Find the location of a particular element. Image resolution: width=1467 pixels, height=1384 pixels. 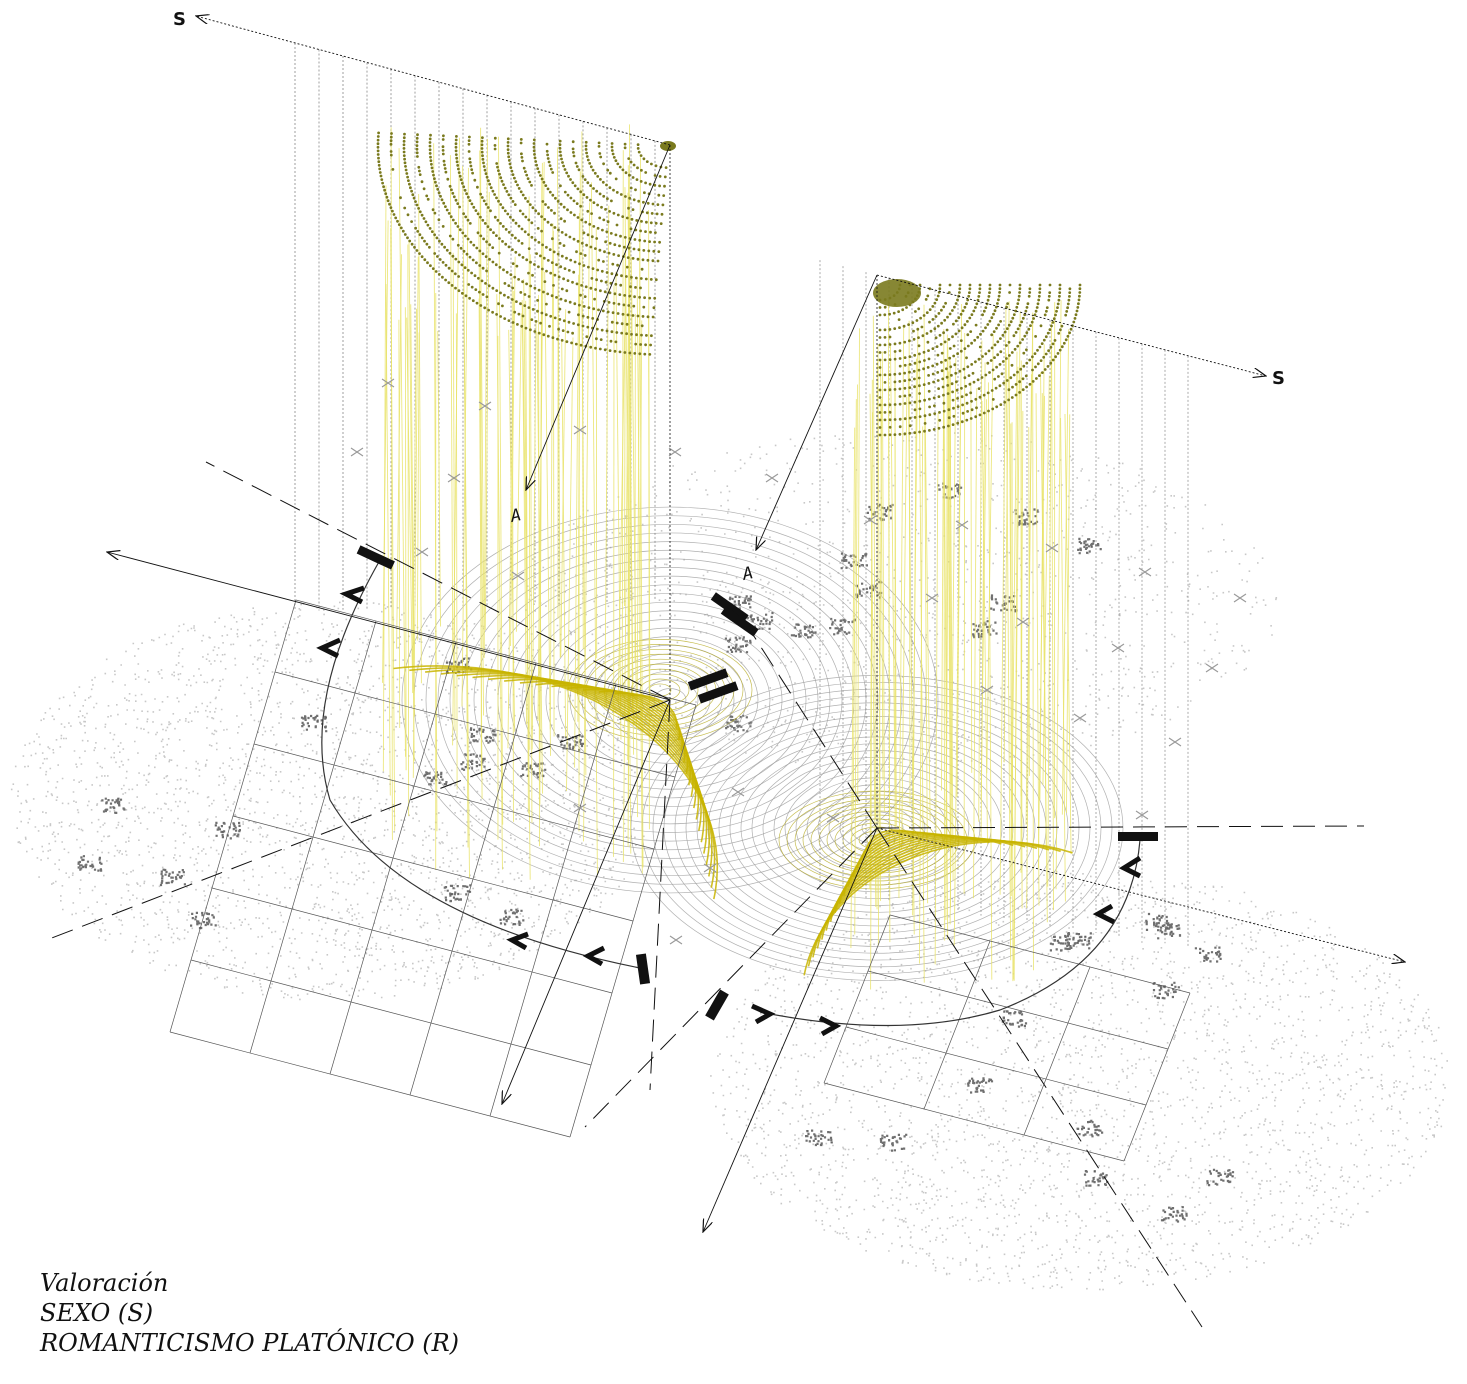

vertical-panel-left is located at coordinates (475, 327).